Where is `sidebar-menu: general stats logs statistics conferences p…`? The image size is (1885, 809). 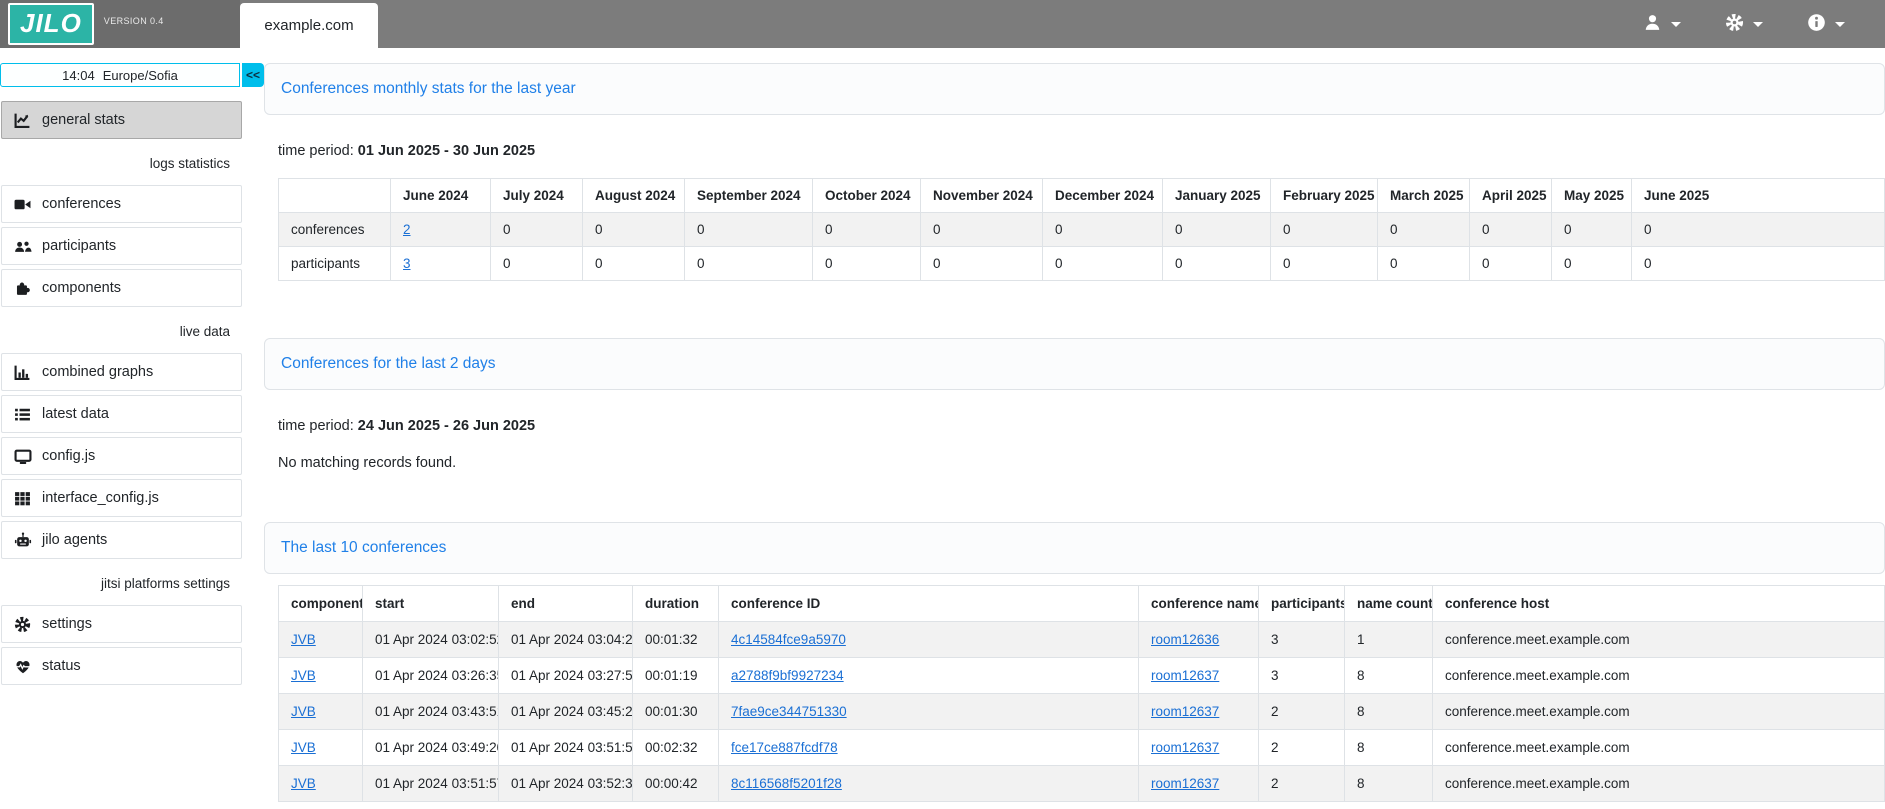
sidebar-menu: general stats logs statistics conferences p… is located at coordinates (132, 393).